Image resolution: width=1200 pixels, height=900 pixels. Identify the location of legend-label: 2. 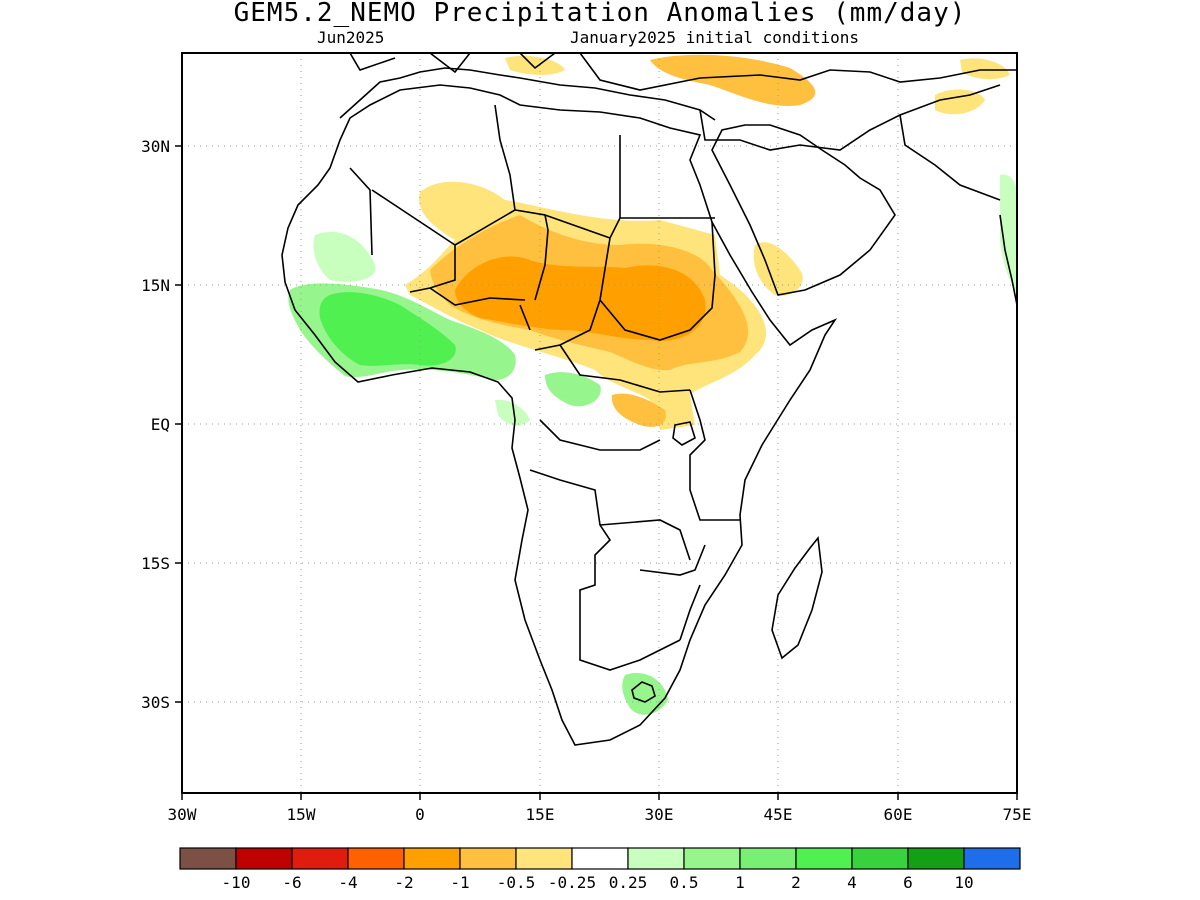
(796, 882).